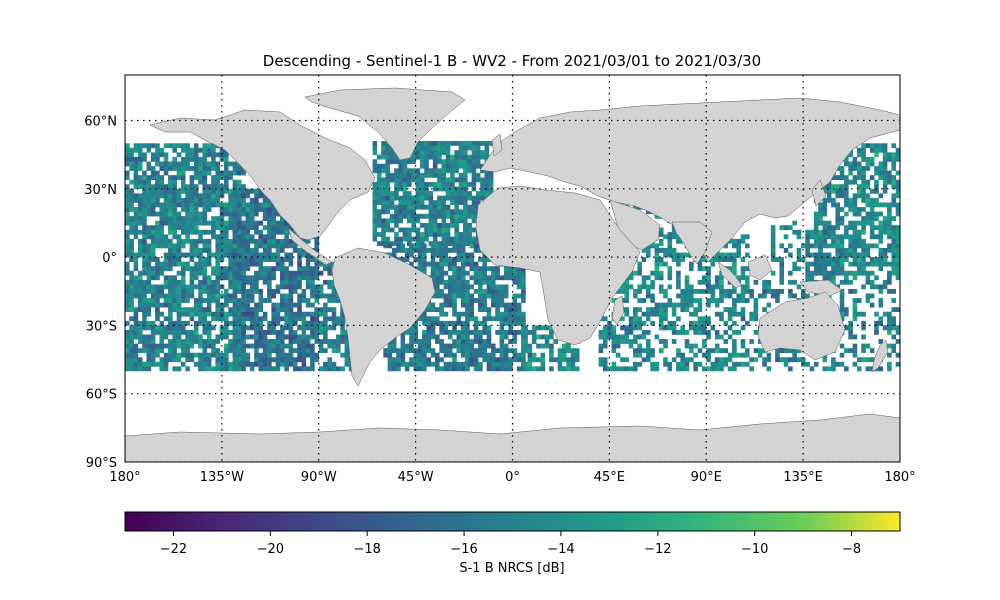  Describe the element at coordinates (512, 543) in the screenshot. I see `colorbar: −22 −20 −18 −16 −14 −12 −10 −8 S-1 B NRCS [dB]` at that location.